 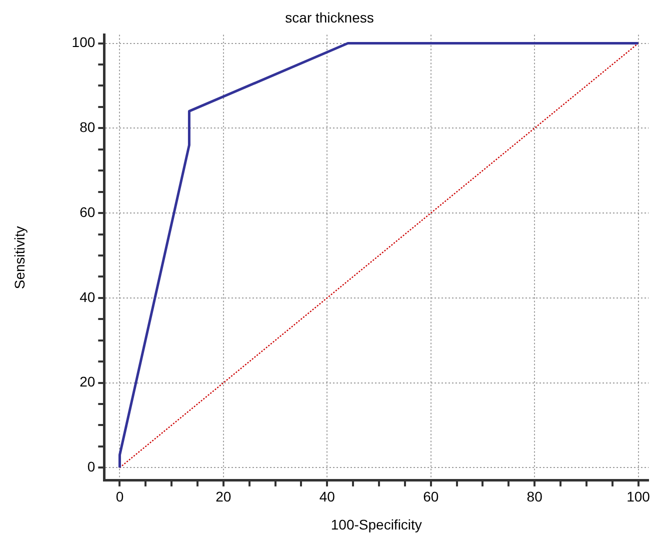 What do you see at coordinates (327, 496) in the screenshot?
I see `x-tick-label: 40` at bounding box center [327, 496].